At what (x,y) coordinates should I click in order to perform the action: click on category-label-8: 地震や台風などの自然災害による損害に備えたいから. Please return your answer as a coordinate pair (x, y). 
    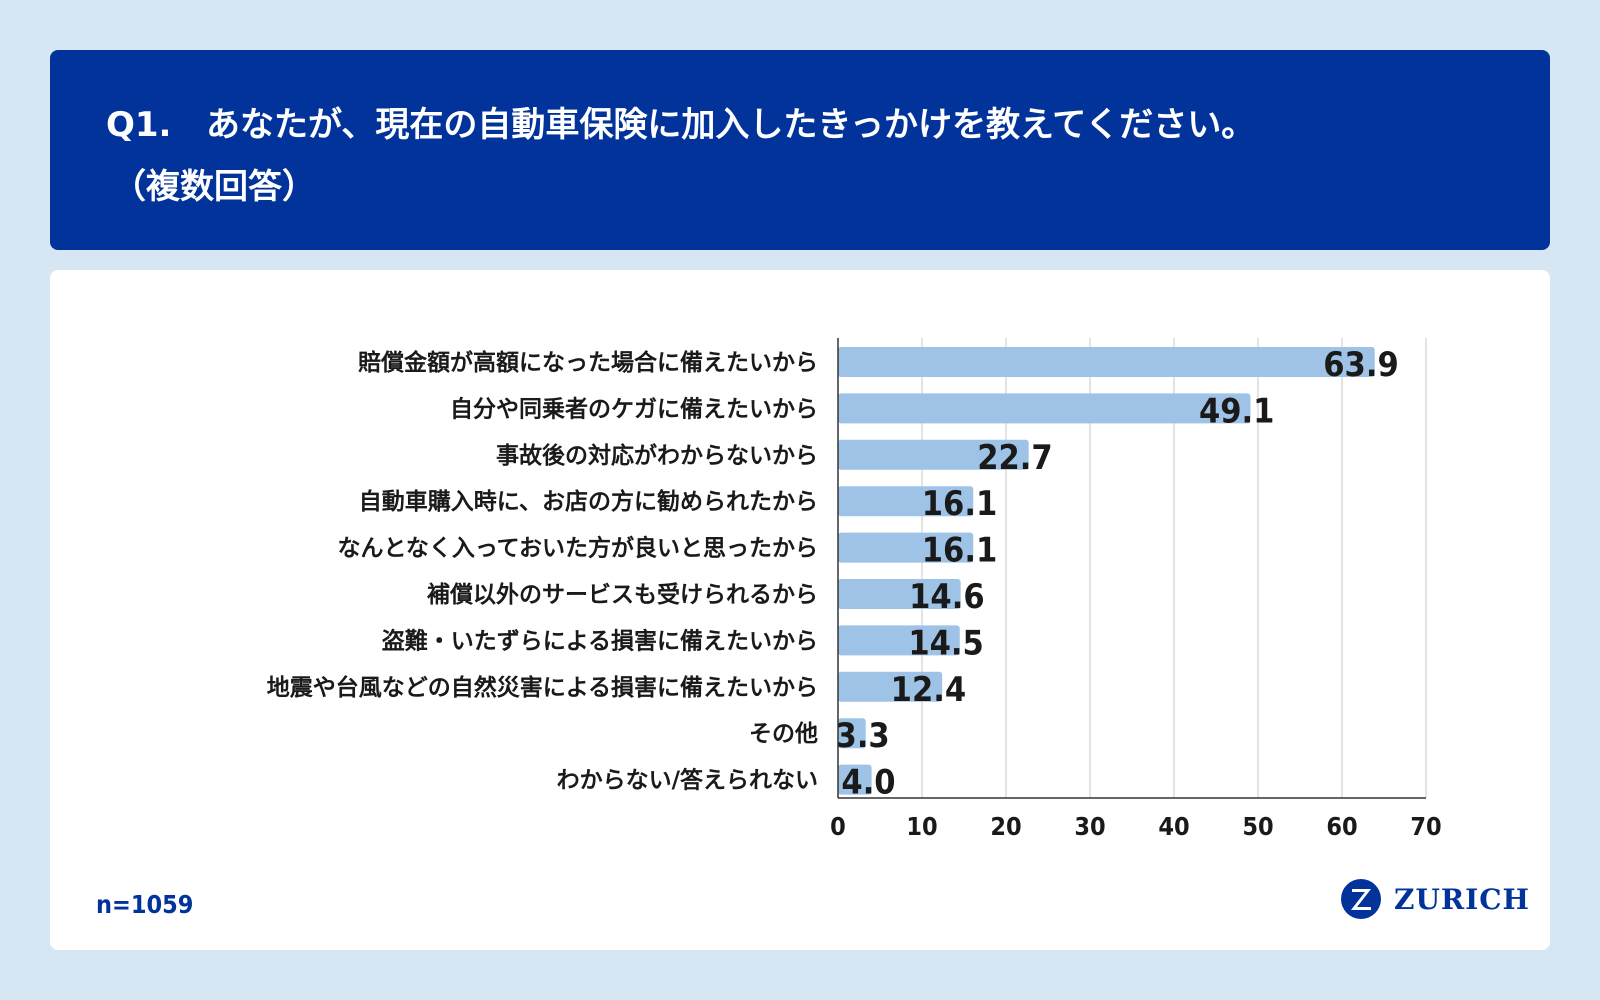
    Looking at the image, I should click on (542, 687).